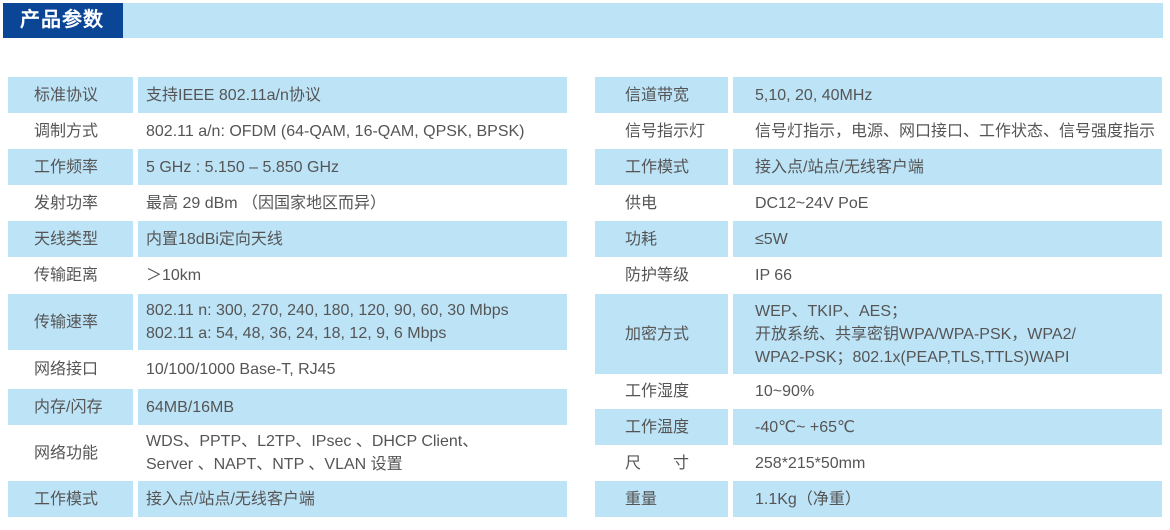  Describe the element at coordinates (661, 427) in the screenshot. I see `spec-label: 工作温度` at that location.